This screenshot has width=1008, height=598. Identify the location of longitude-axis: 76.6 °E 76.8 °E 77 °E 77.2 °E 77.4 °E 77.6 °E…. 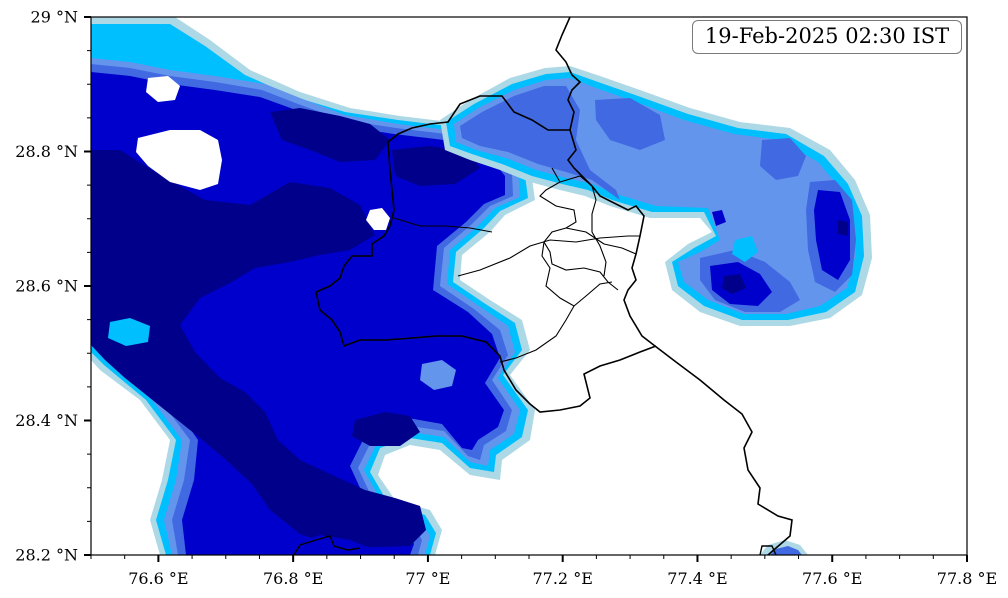
(543, 571).